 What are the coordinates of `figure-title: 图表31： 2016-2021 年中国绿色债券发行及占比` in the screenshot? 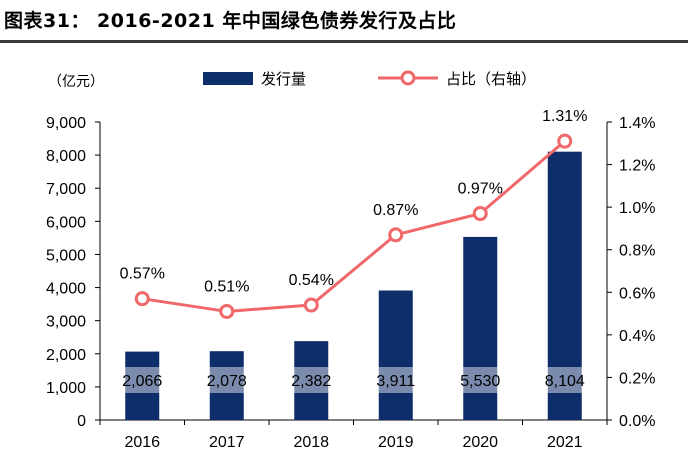 It's located at (230, 21).